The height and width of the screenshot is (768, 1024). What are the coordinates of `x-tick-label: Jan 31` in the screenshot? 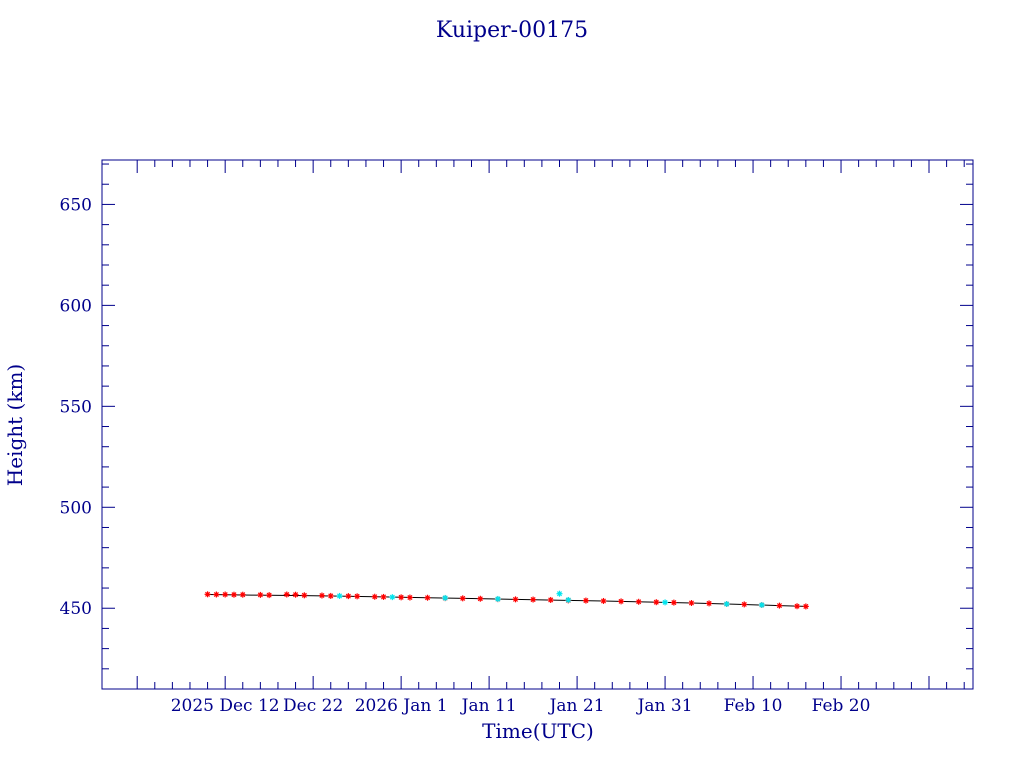 It's located at (664, 706).